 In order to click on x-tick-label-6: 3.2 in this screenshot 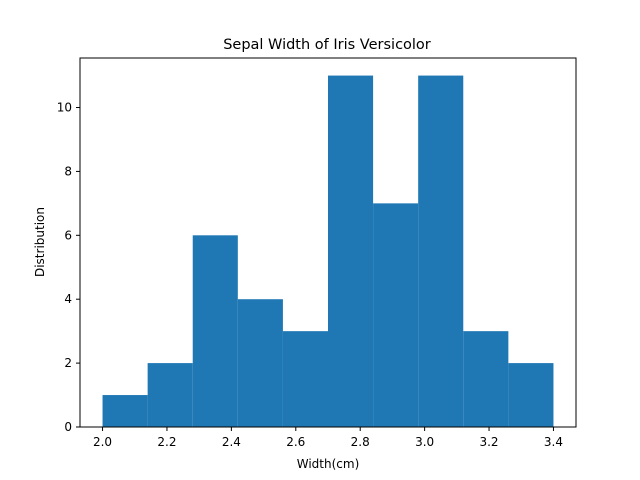, I will do `click(488, 442)`.